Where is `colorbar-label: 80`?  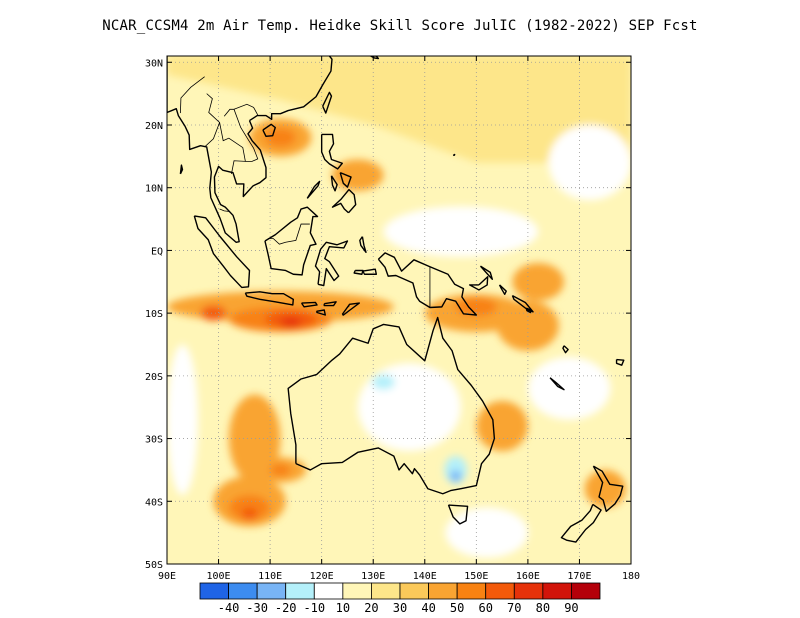 colorbar-label: 80 is located at coordinates (543, 608).